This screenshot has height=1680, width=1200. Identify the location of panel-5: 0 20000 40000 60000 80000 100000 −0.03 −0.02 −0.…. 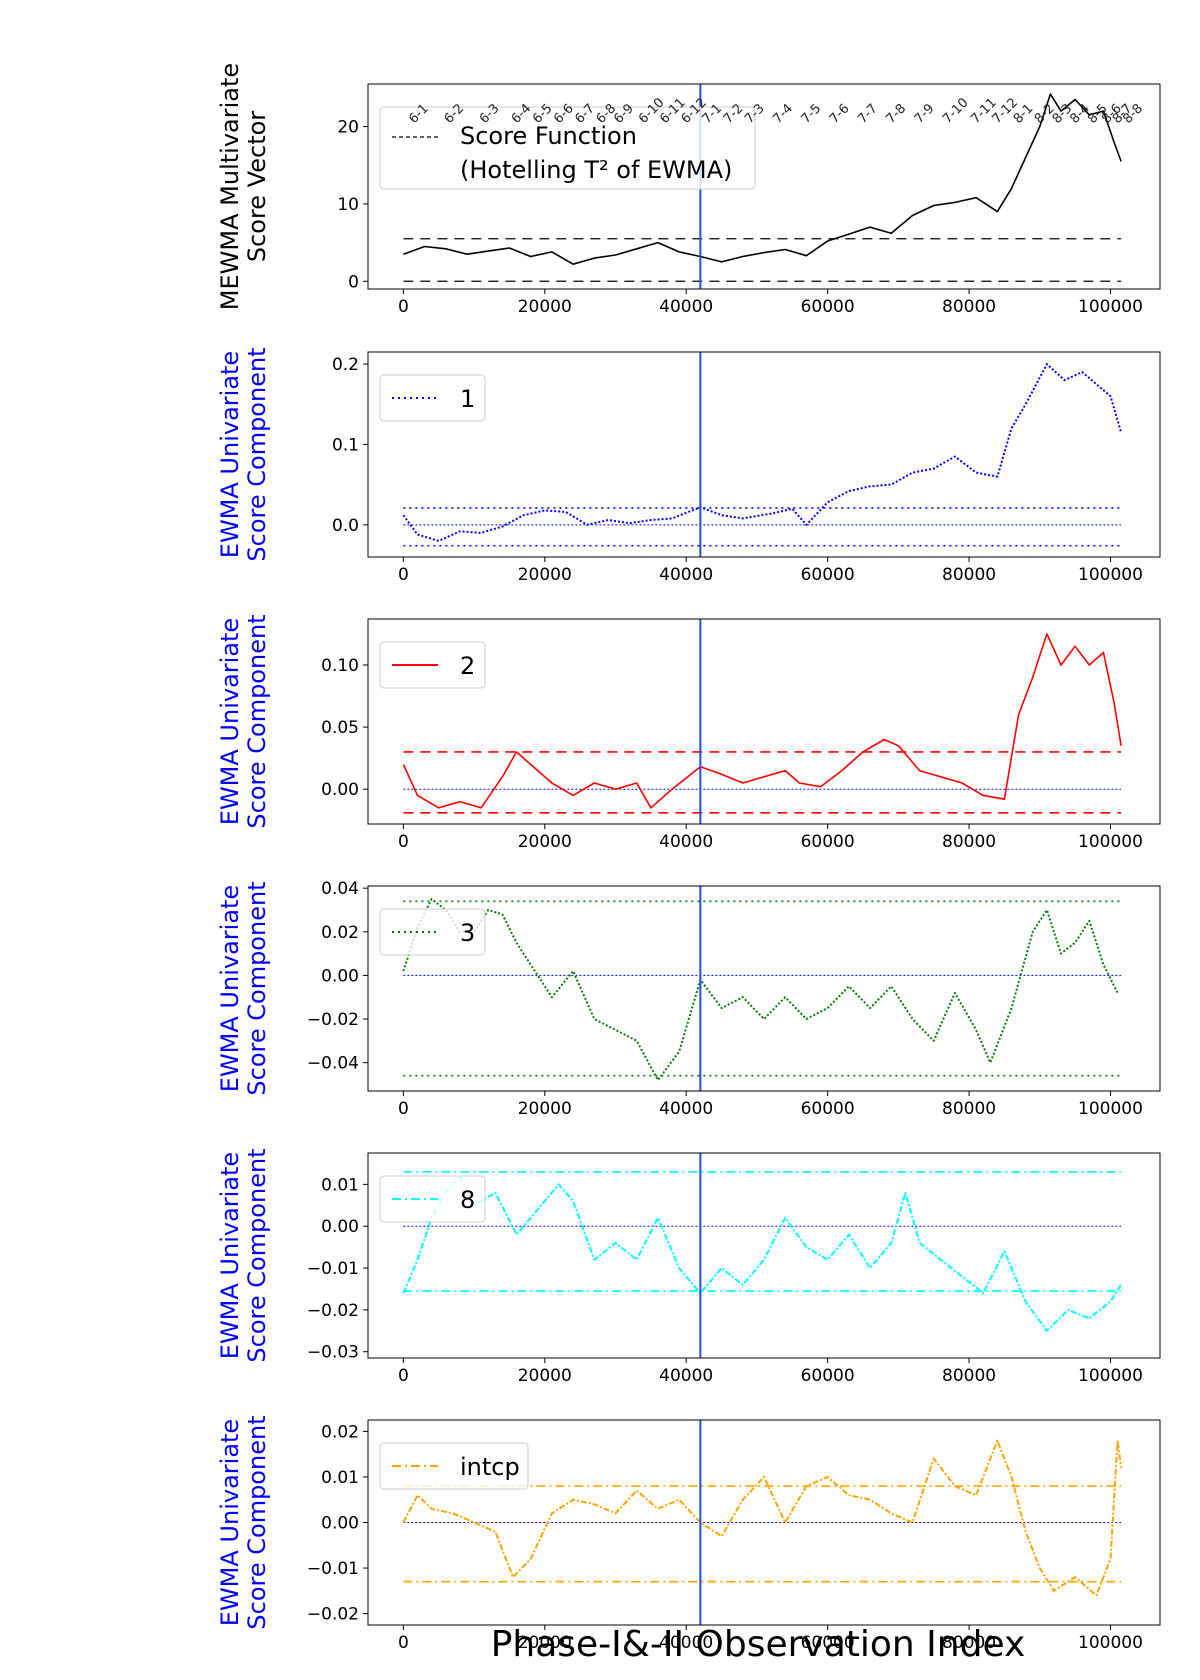
(688, 1267).